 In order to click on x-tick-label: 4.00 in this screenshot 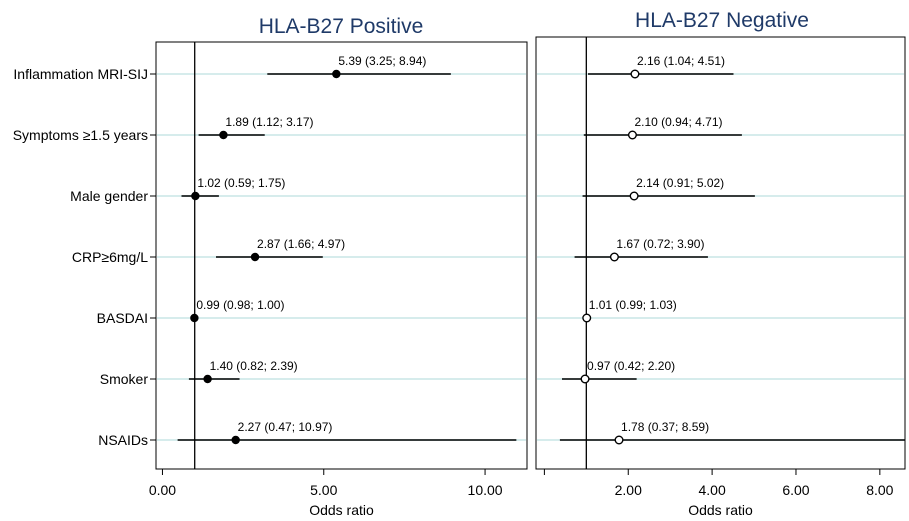, I will do `click(711, 490)`.